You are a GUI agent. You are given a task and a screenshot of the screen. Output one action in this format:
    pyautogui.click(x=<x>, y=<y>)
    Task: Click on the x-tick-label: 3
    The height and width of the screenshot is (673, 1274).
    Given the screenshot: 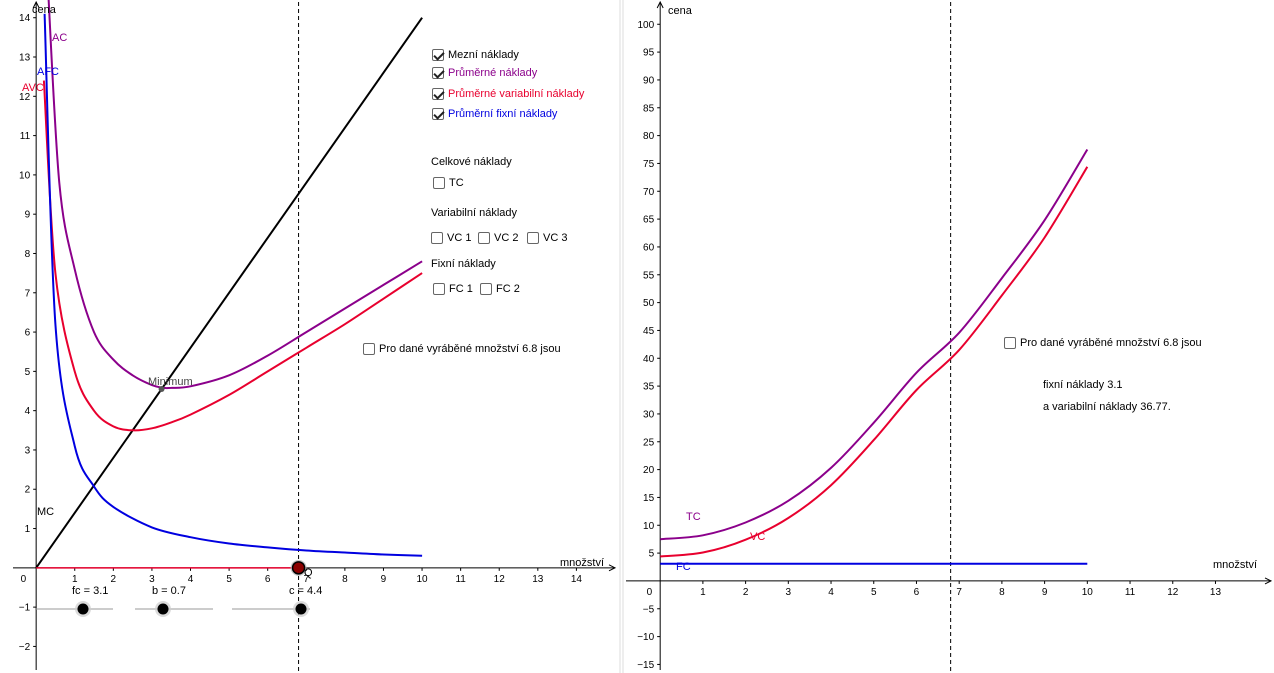 What is the action you would take?
    pyautogui.click(x=152, y=579)
    